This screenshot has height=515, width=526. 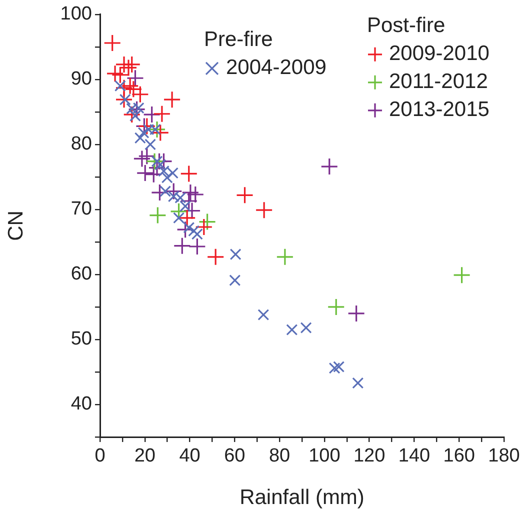 What do you see at coordinates (439, 110) in the screenshot?
I see `legend-label: 2013-2015` at bounding box center [439, 110].